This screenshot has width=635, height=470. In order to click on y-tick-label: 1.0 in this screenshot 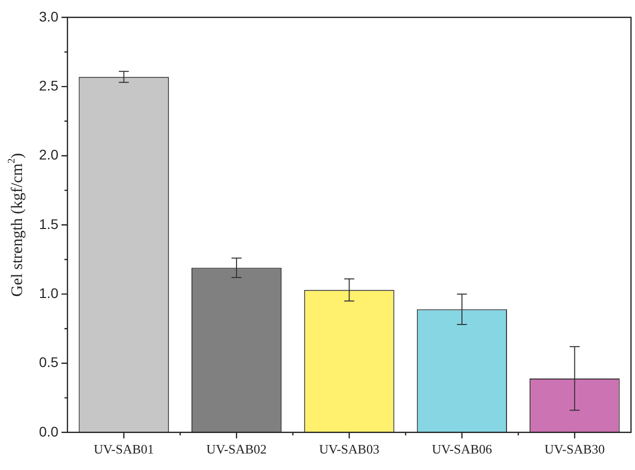, I will do `click(48, 292)`.